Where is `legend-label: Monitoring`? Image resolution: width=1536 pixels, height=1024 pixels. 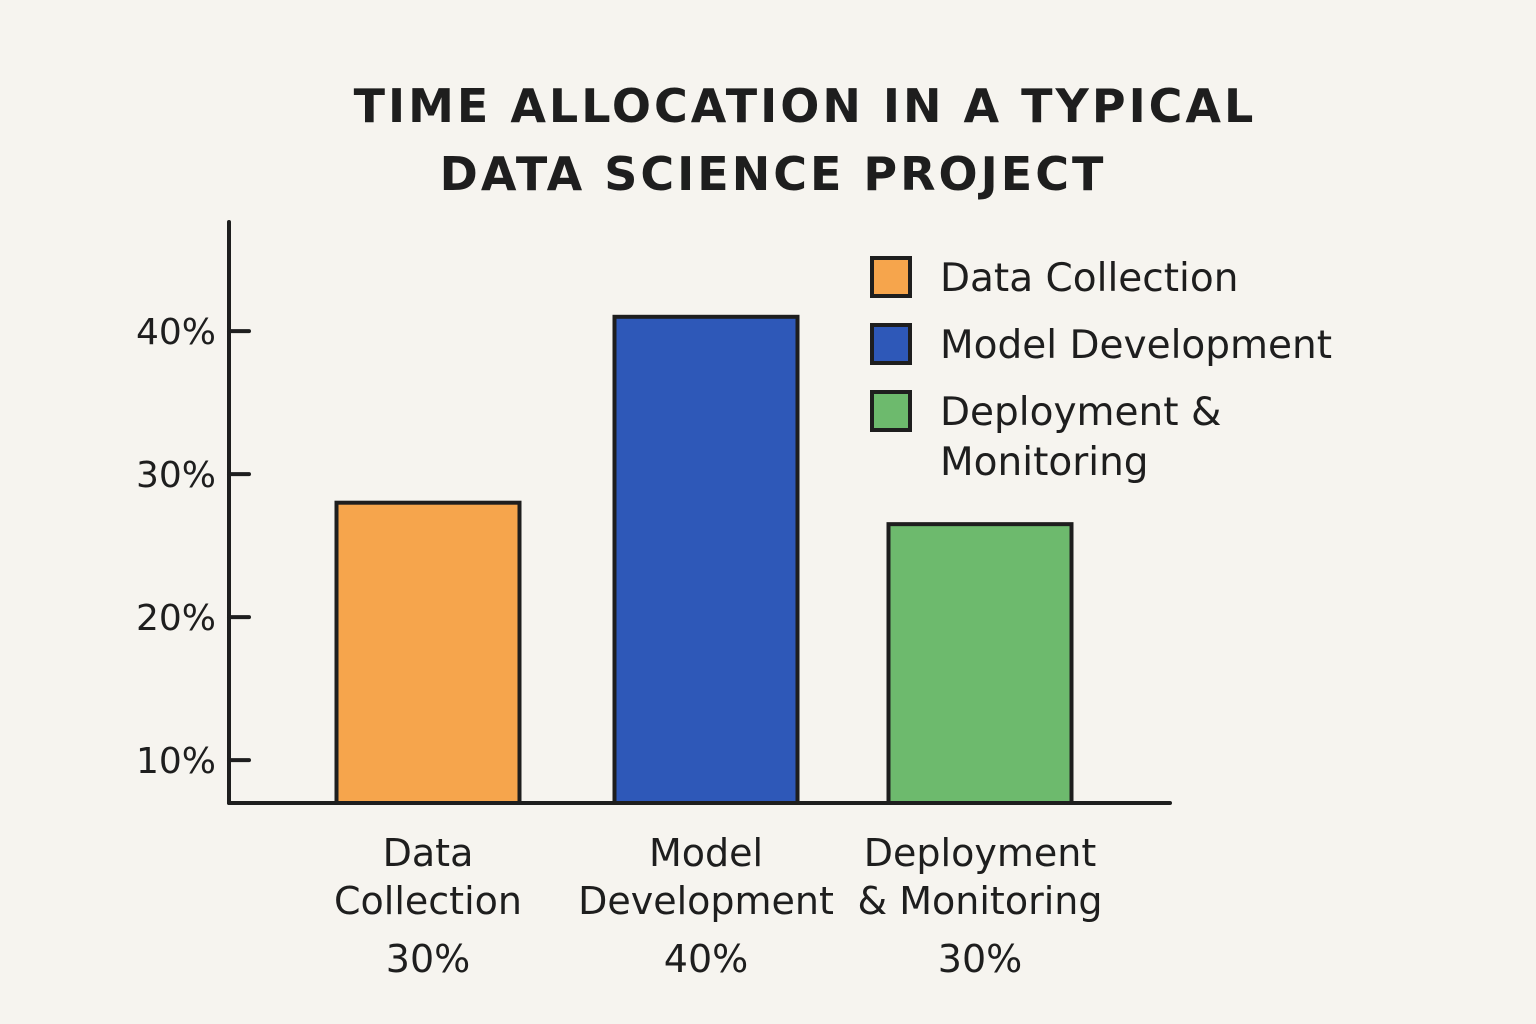
legend-label: Monitoring is located at coordinates (1044, 462).